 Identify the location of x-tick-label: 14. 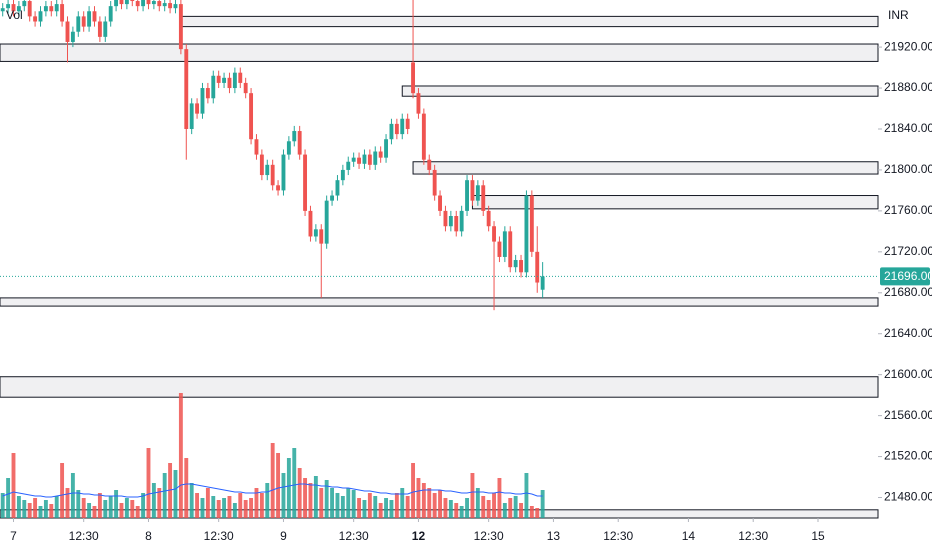
(689, 536).